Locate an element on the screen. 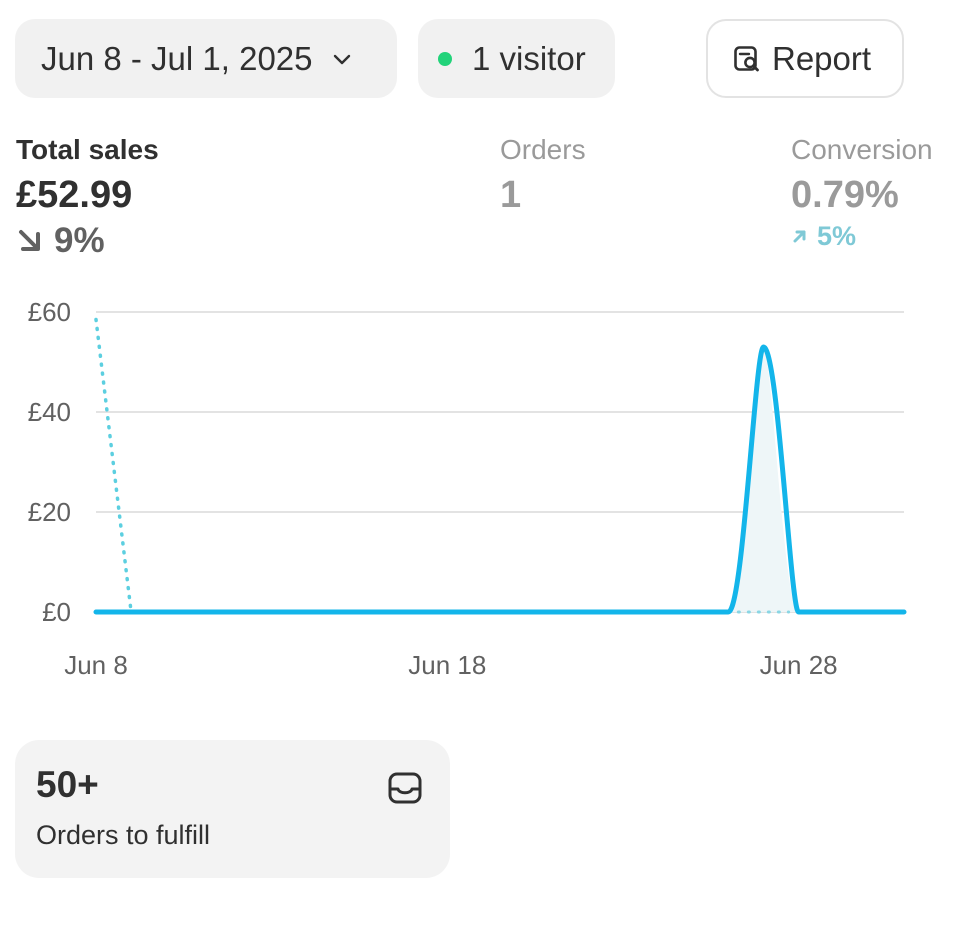 This screenshot has height=928, width=968. y-tick-label: £40 is located at coordinates (49, 412).